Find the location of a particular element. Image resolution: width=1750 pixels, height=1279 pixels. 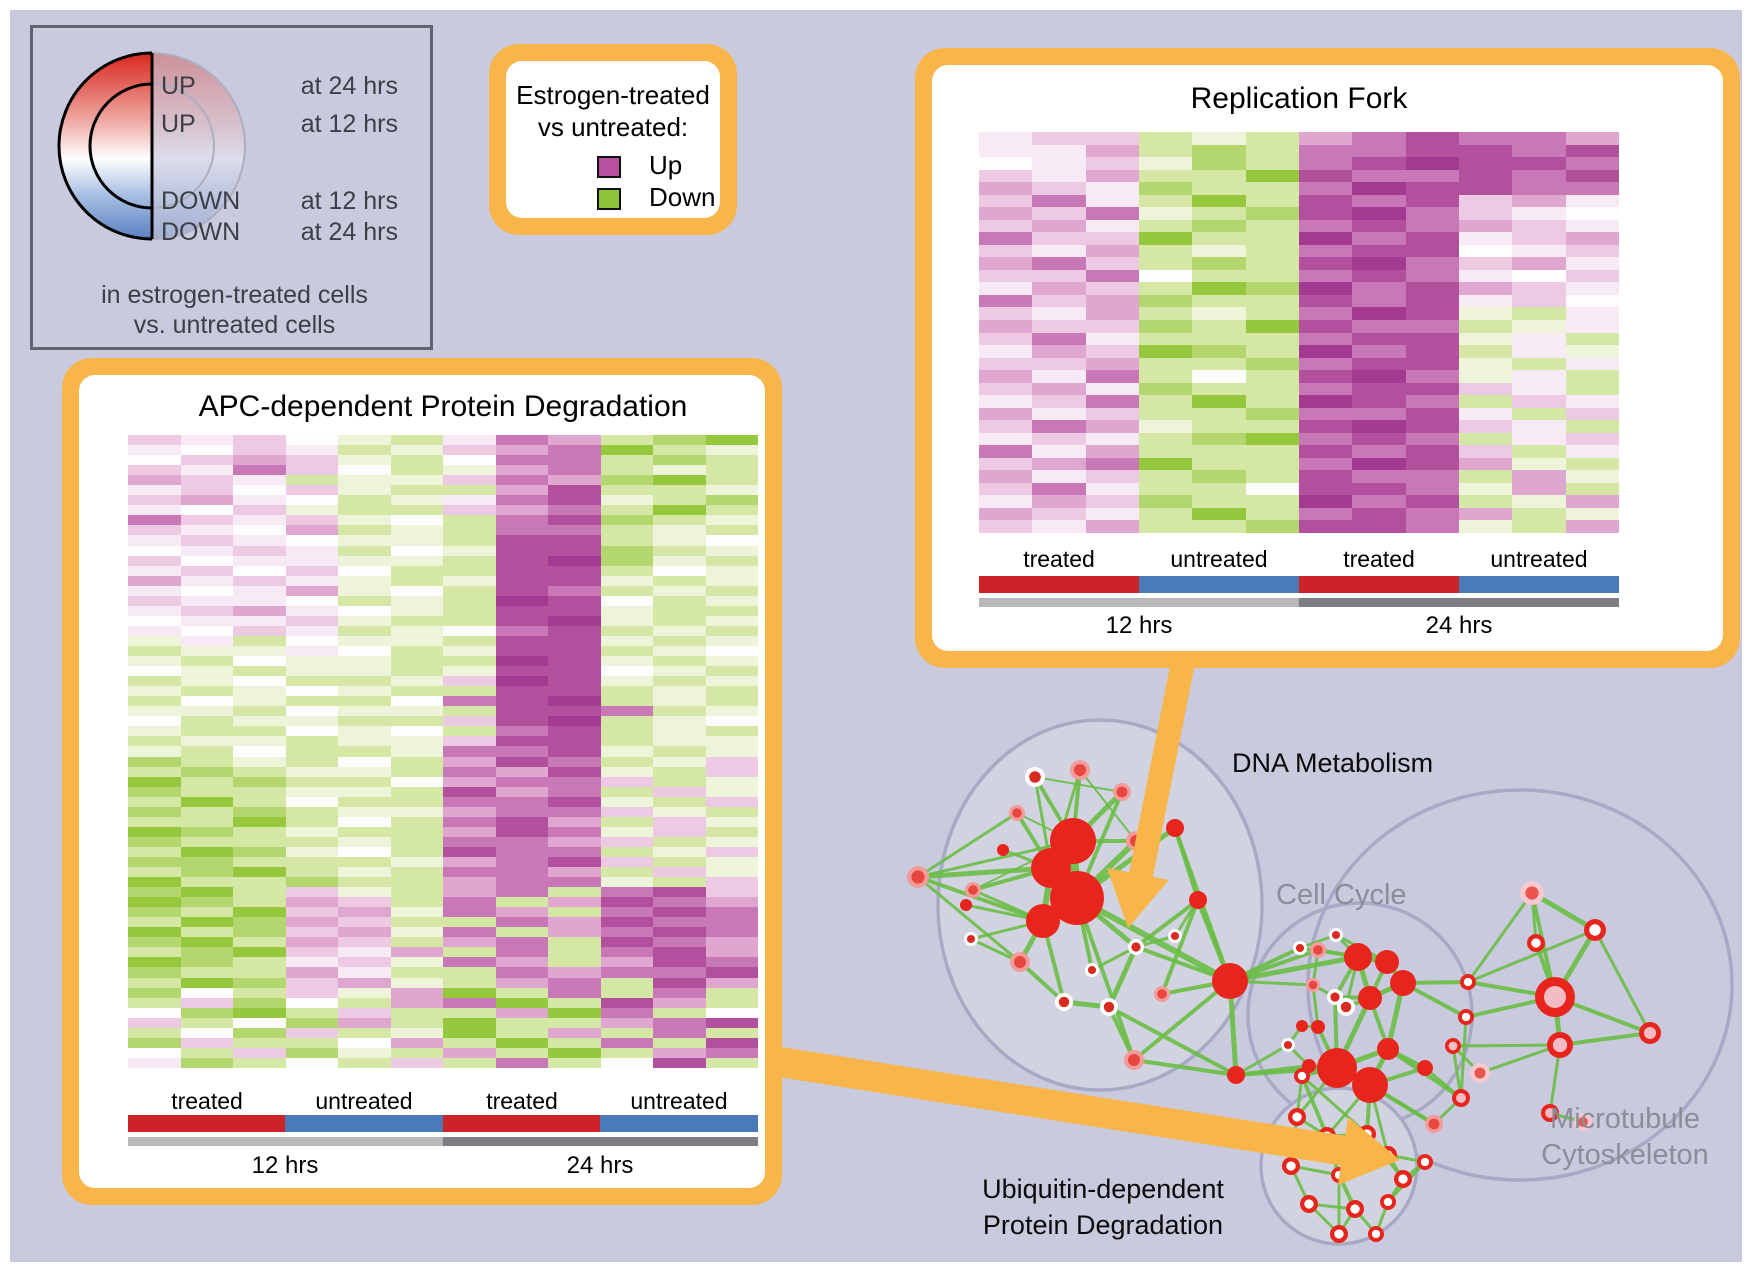

ring-time-12b: at 12 hrs is located at coordinates (349, 201).